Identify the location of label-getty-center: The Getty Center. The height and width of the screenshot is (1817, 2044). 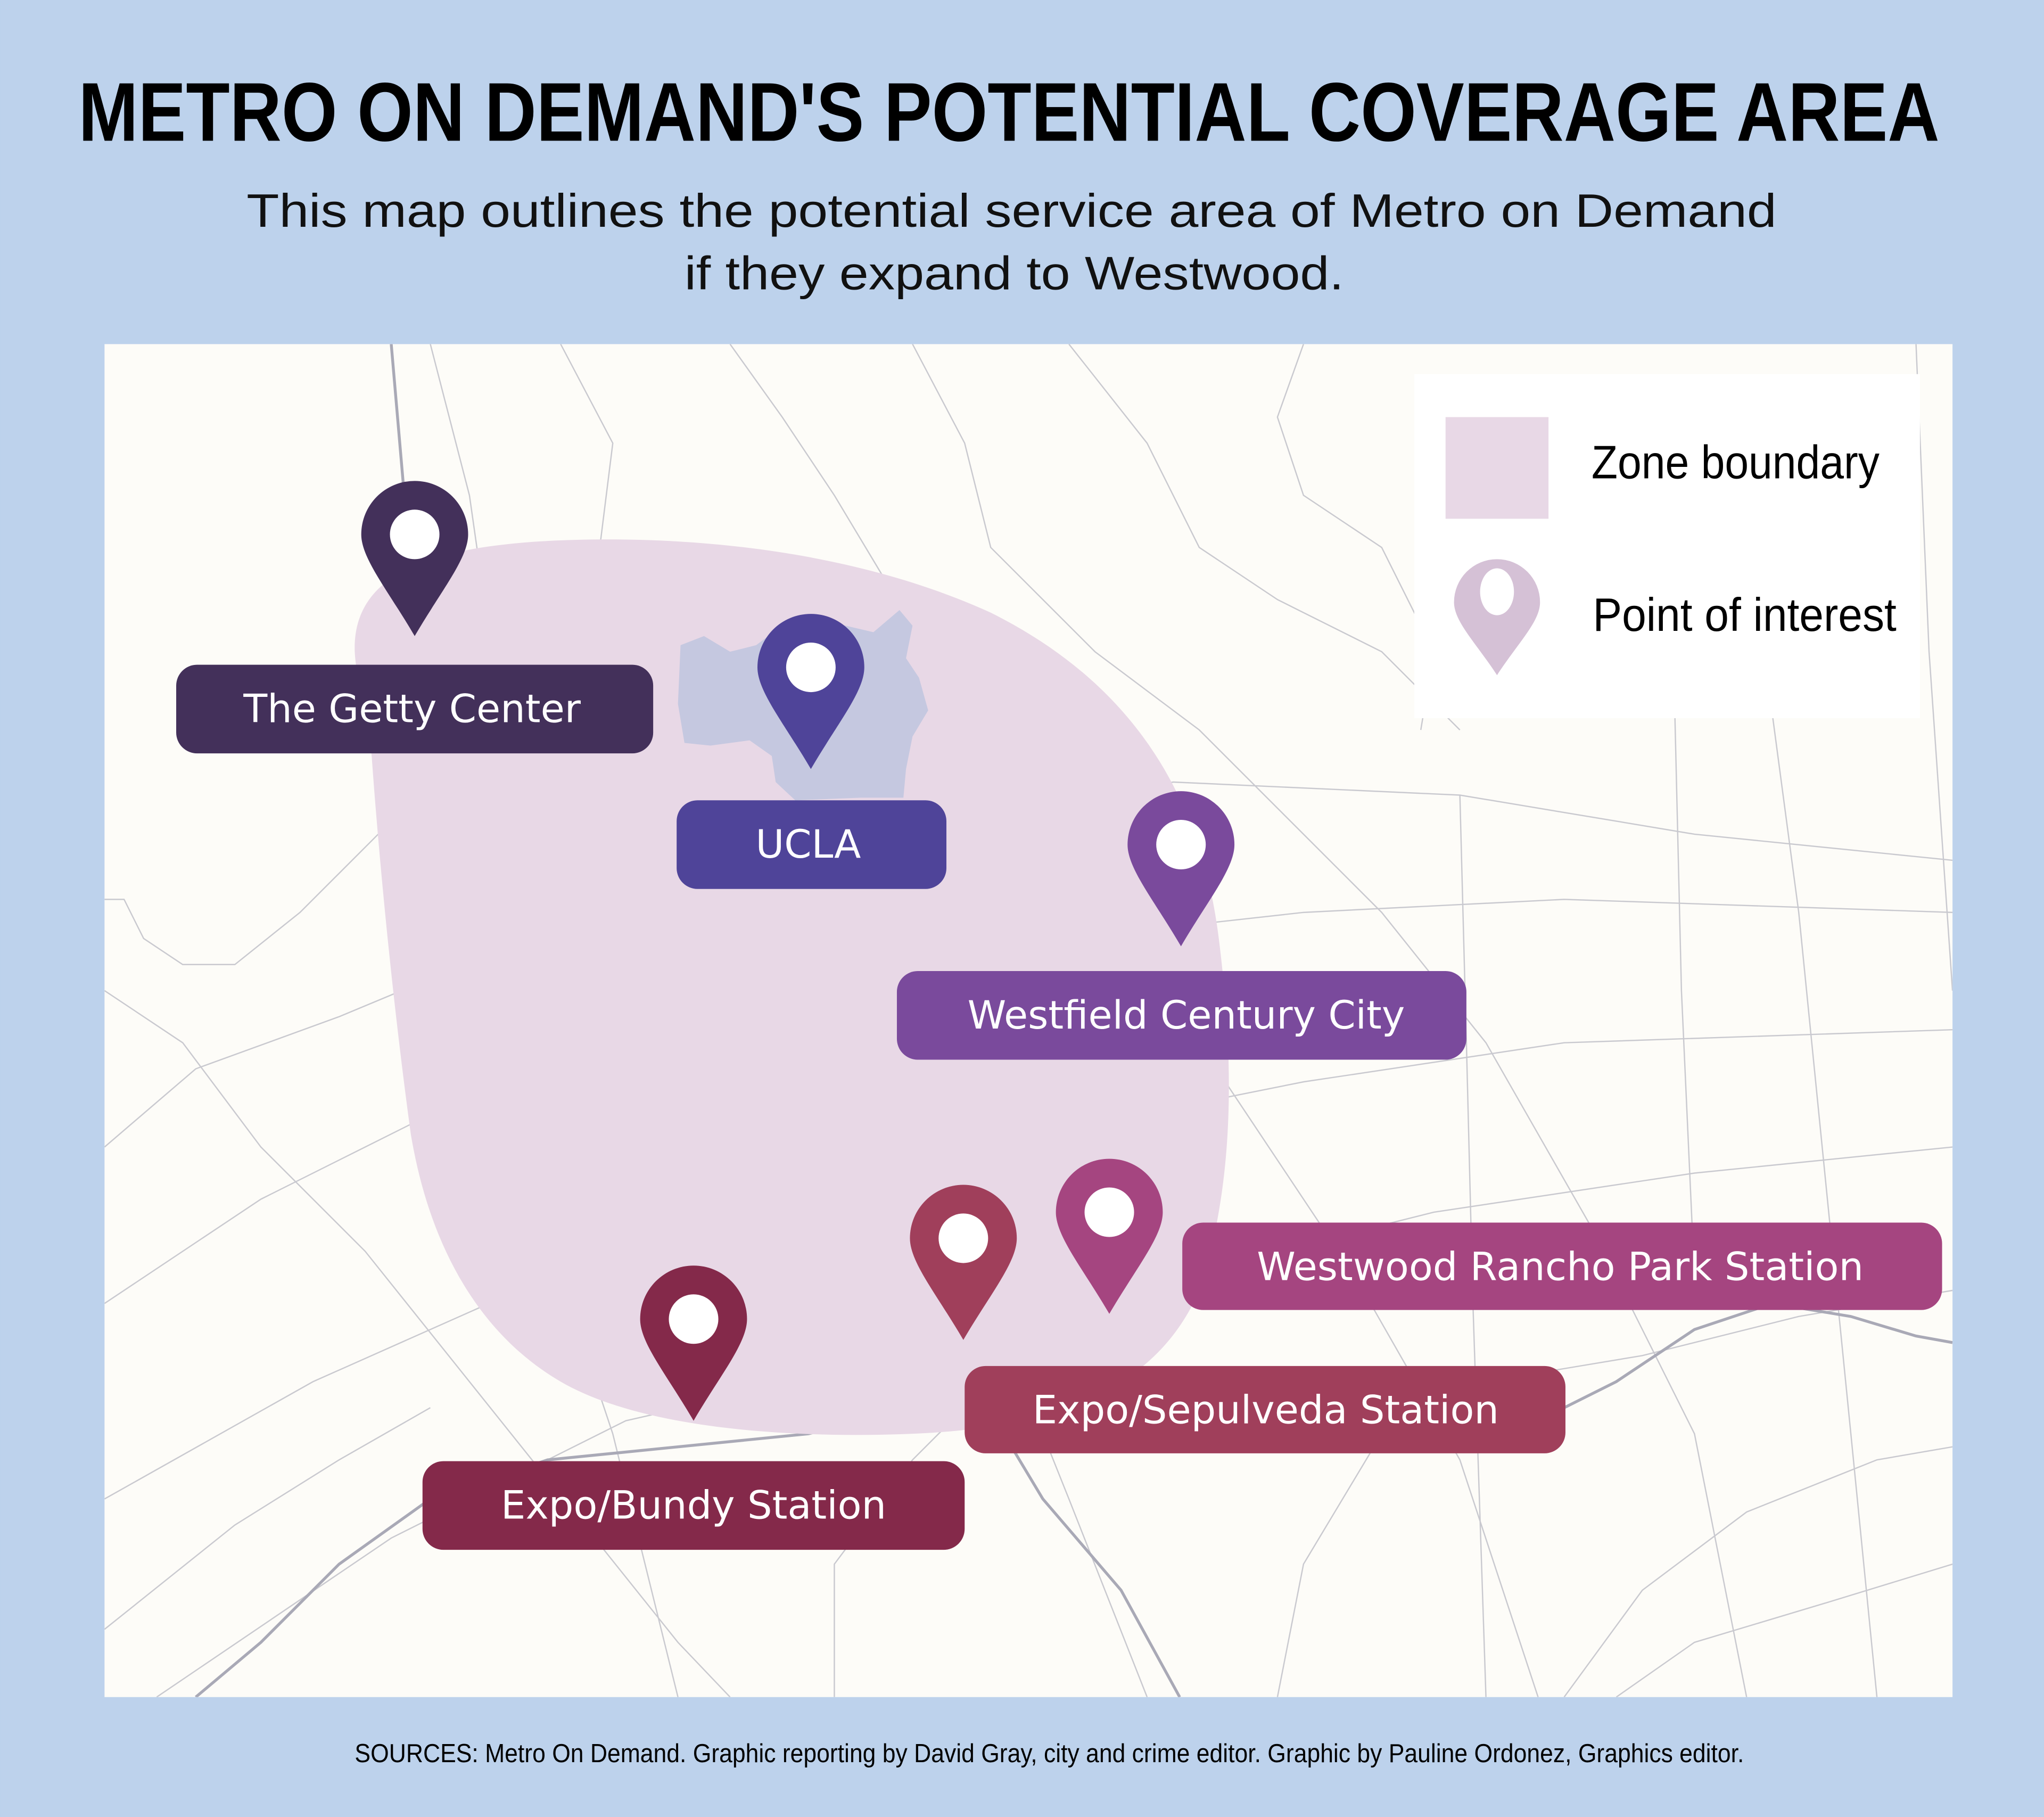
(415, 709).